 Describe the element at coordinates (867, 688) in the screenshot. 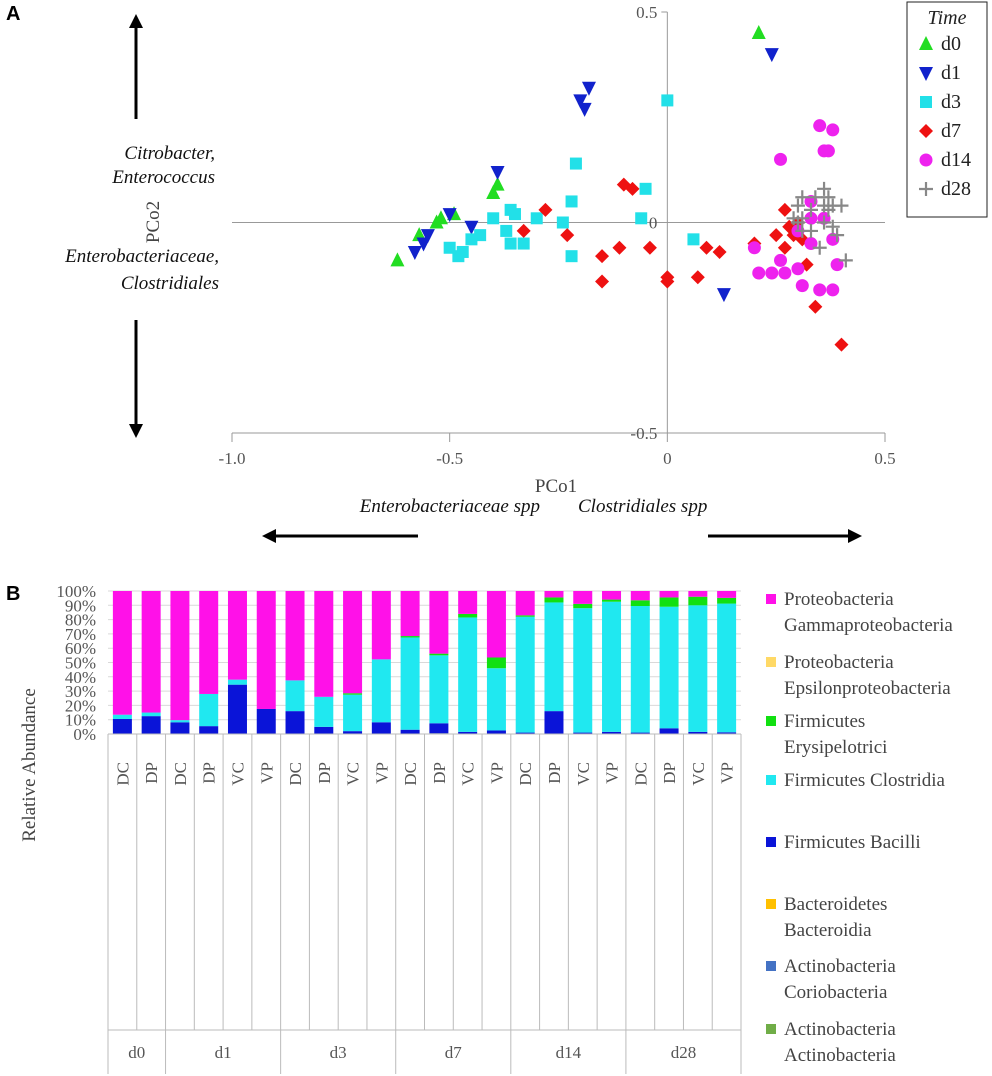

I see `legend-label: Epsilonproteobacteria` at that location.